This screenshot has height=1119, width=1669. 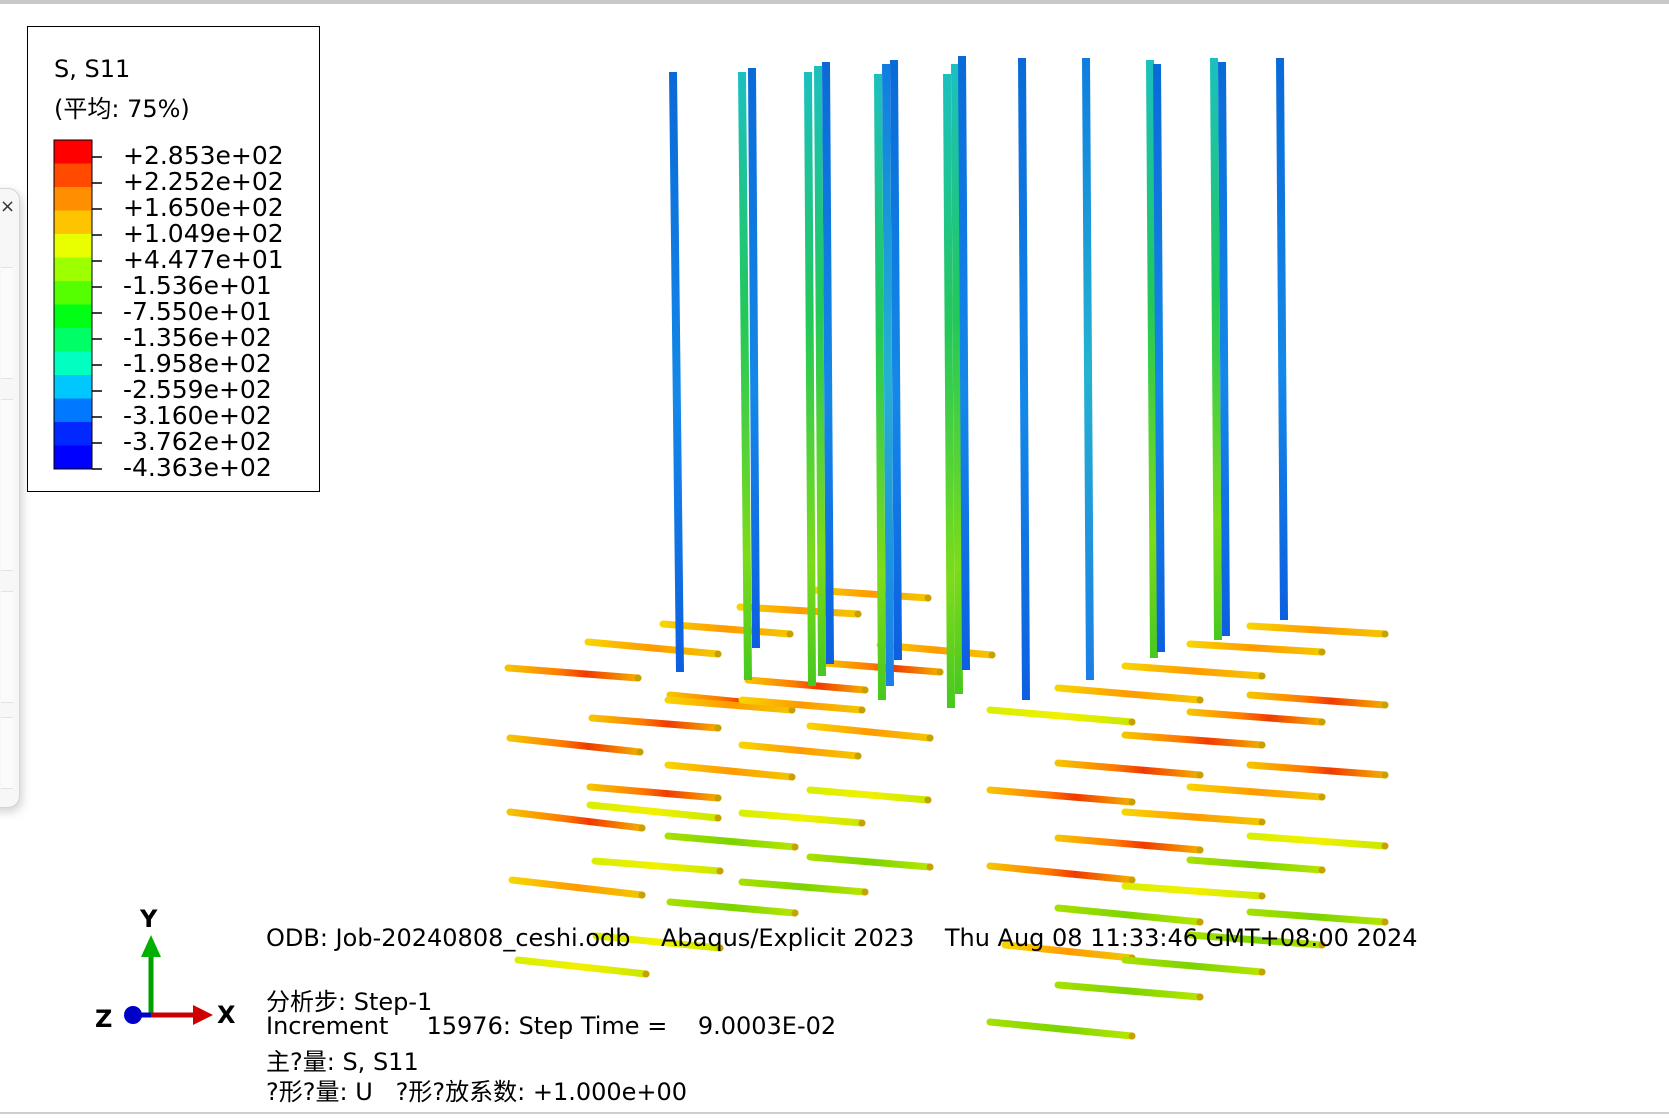 I want to click on legend-title: S, S11, so click(x=92, y=69).